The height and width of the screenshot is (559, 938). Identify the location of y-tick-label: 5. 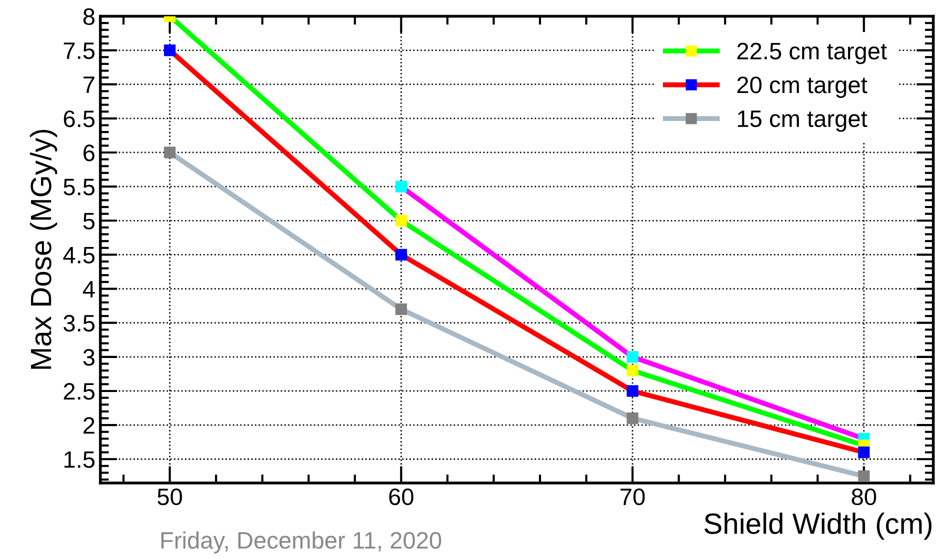
(89, 221).